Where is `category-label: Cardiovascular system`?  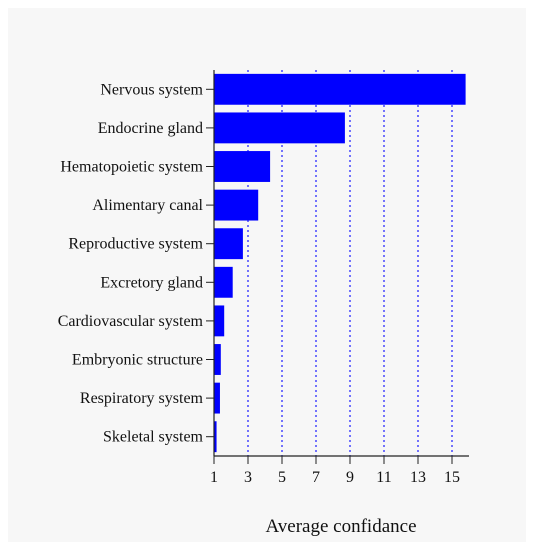 category-label: Cardiovascular system is located at coordinates (131, 321).